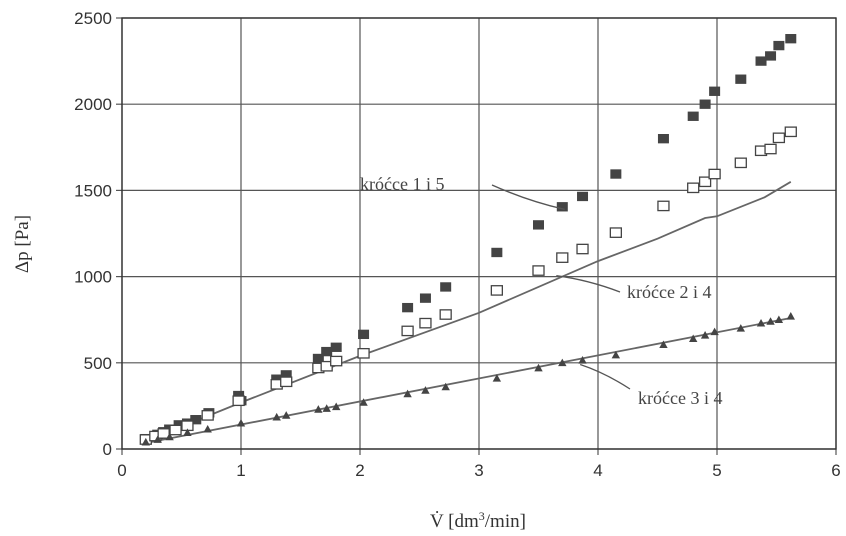 Image resolution: width=846 pixels, height=536 pixels. Describe the element at coordinates (669, 292) in the screenshot. I see `annotation-label-2: króćce 2 i 4` at that location.